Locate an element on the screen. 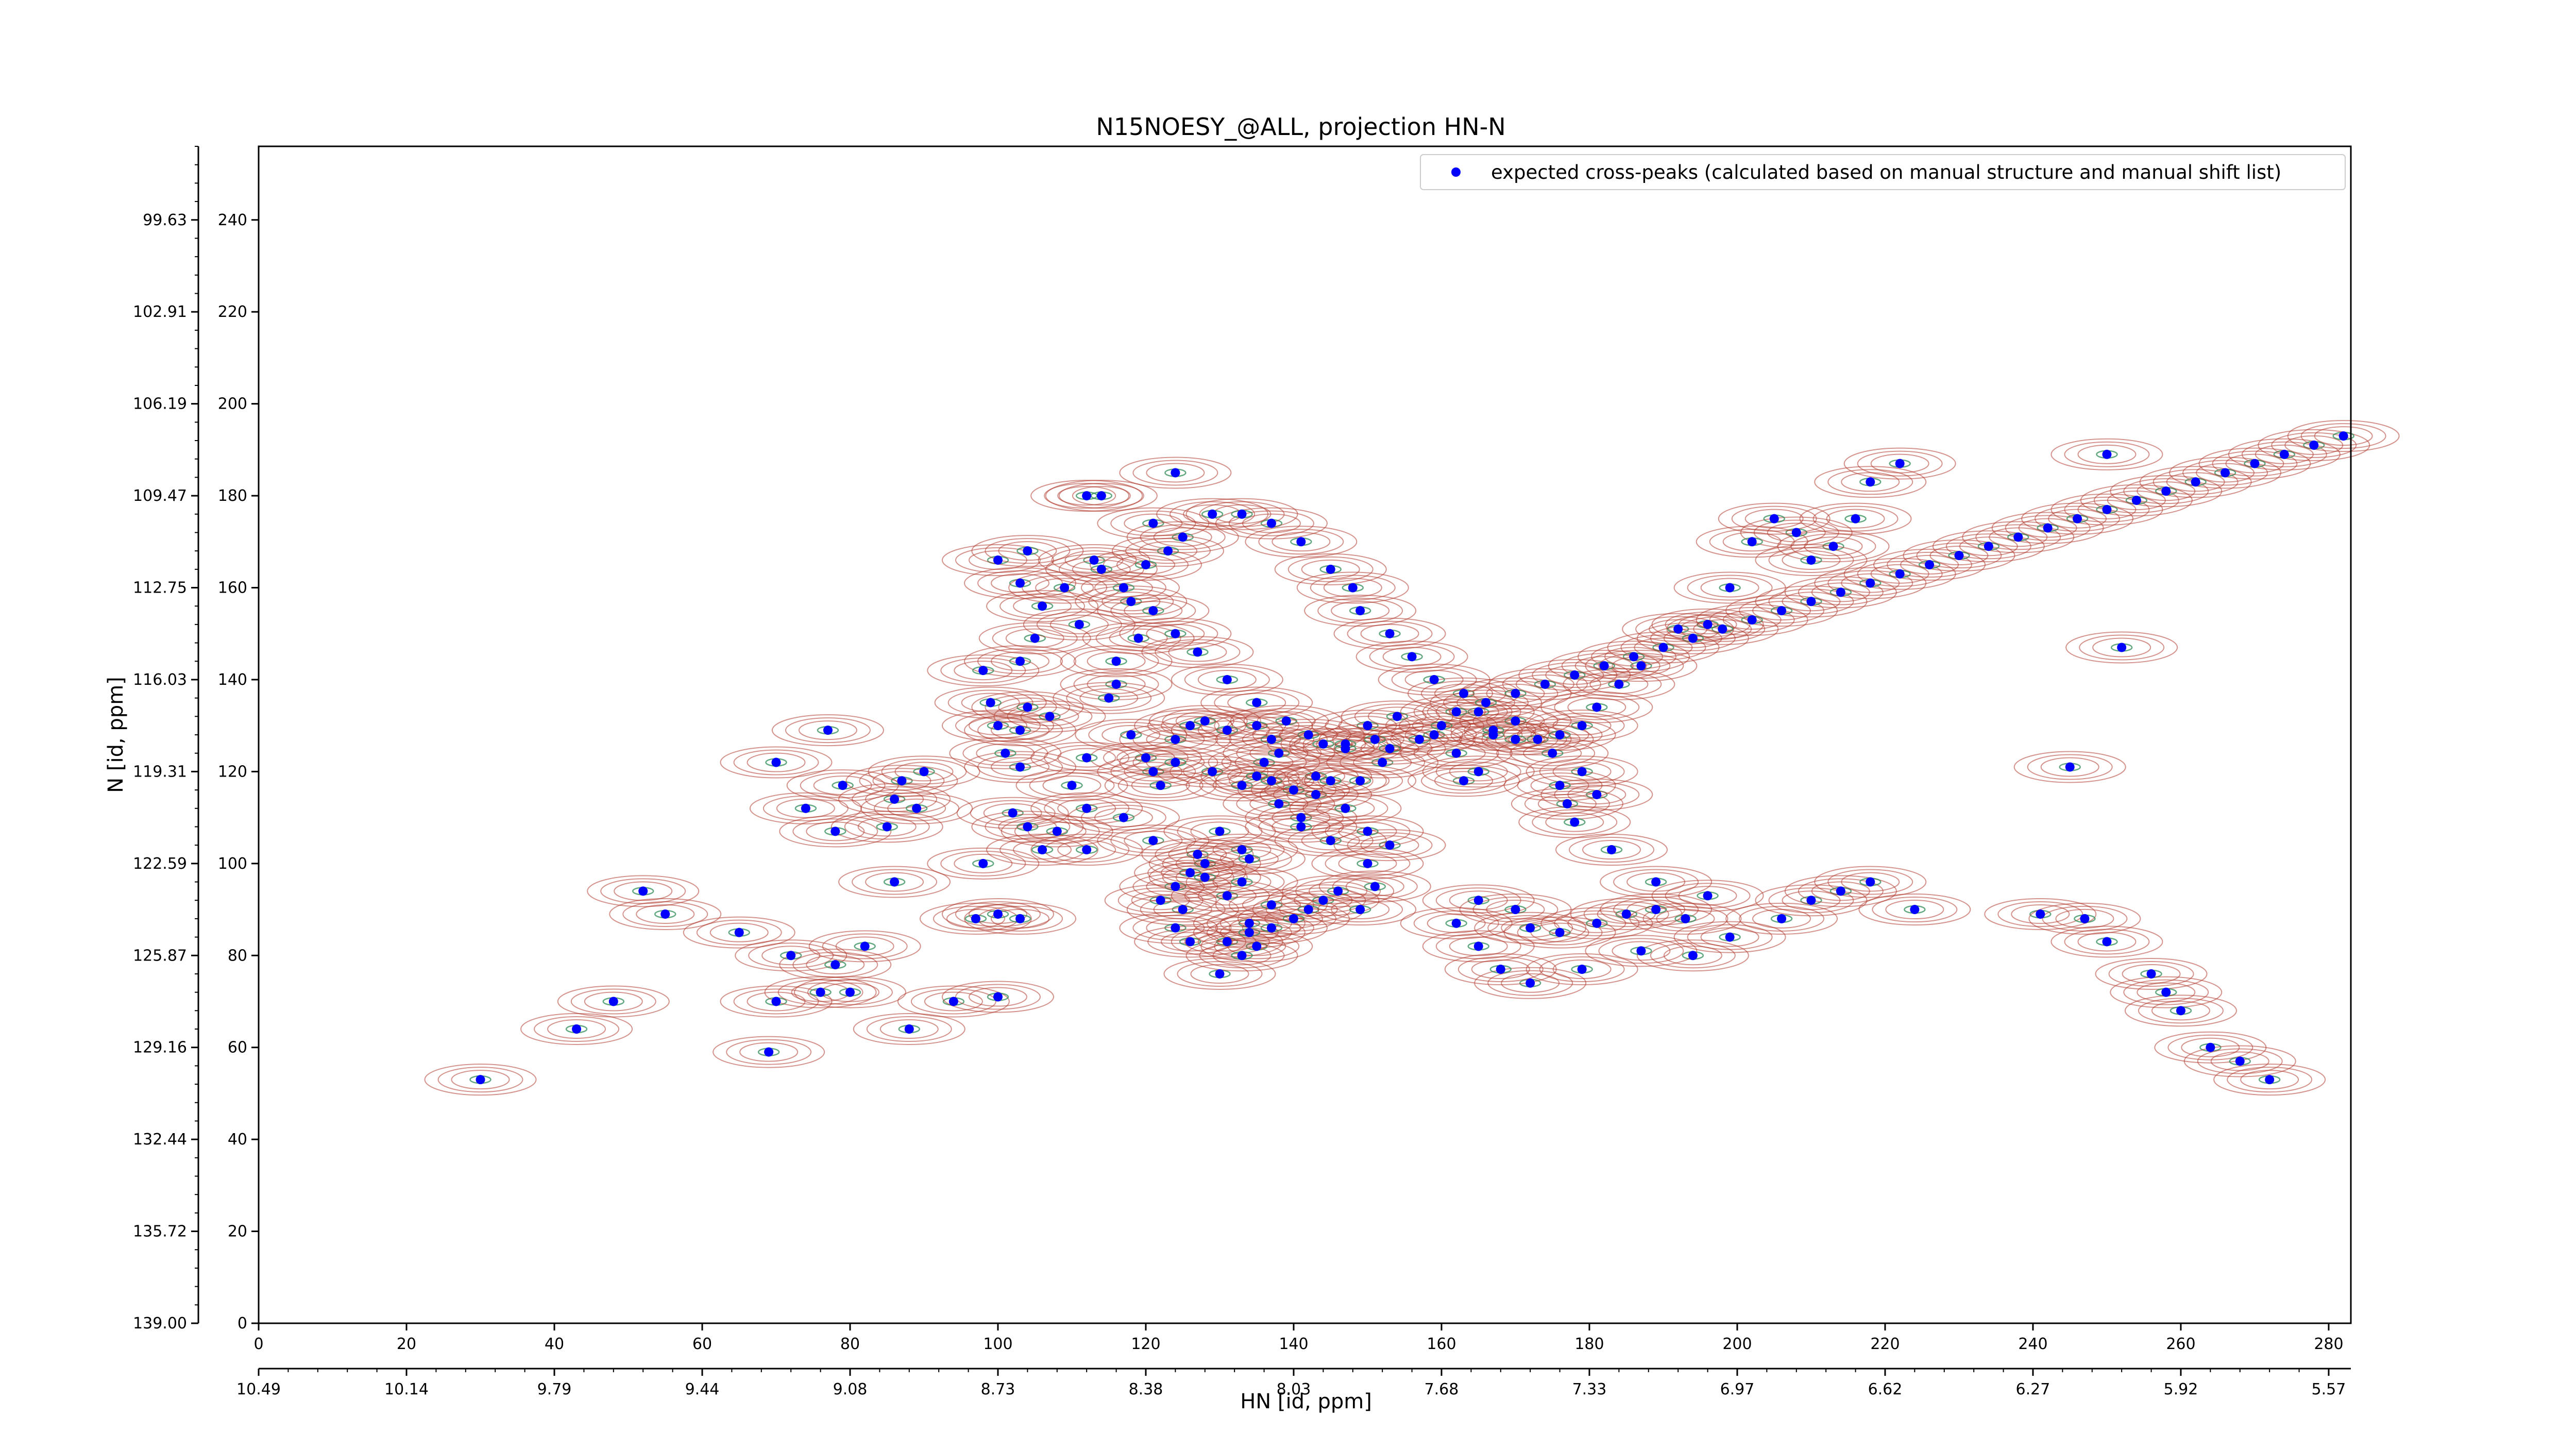  x-index-axis: 0 20 40 60 80 100 120 140 160 180 200 220 240 260 280 is located at coordinates (1299, 1338).